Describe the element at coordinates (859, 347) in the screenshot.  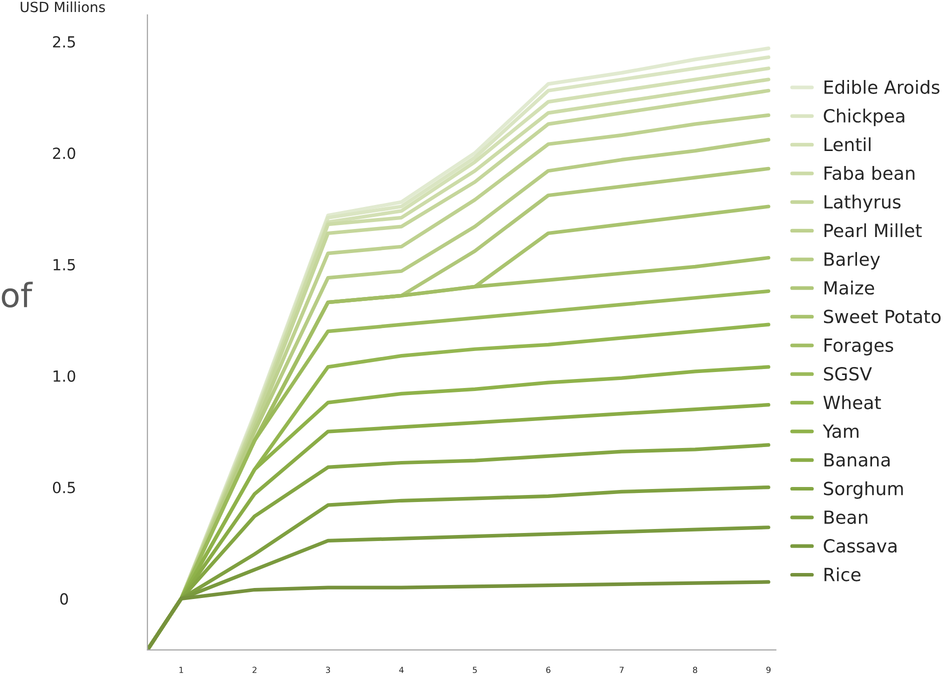
I see `legend-label: Forages` at that location.